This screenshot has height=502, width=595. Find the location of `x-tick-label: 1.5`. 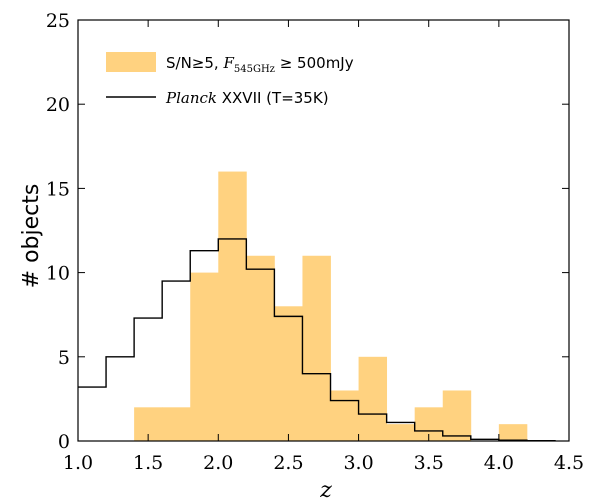

x-tick-label: 1.5 is located at coordinates (148, 463).